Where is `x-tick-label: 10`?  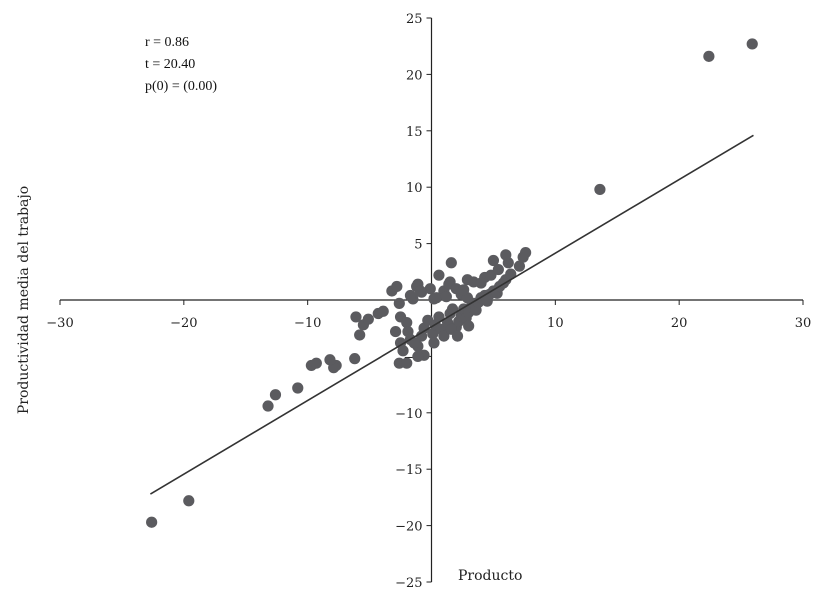 x-tick-label: 10 is located at coordinates (555, 323).